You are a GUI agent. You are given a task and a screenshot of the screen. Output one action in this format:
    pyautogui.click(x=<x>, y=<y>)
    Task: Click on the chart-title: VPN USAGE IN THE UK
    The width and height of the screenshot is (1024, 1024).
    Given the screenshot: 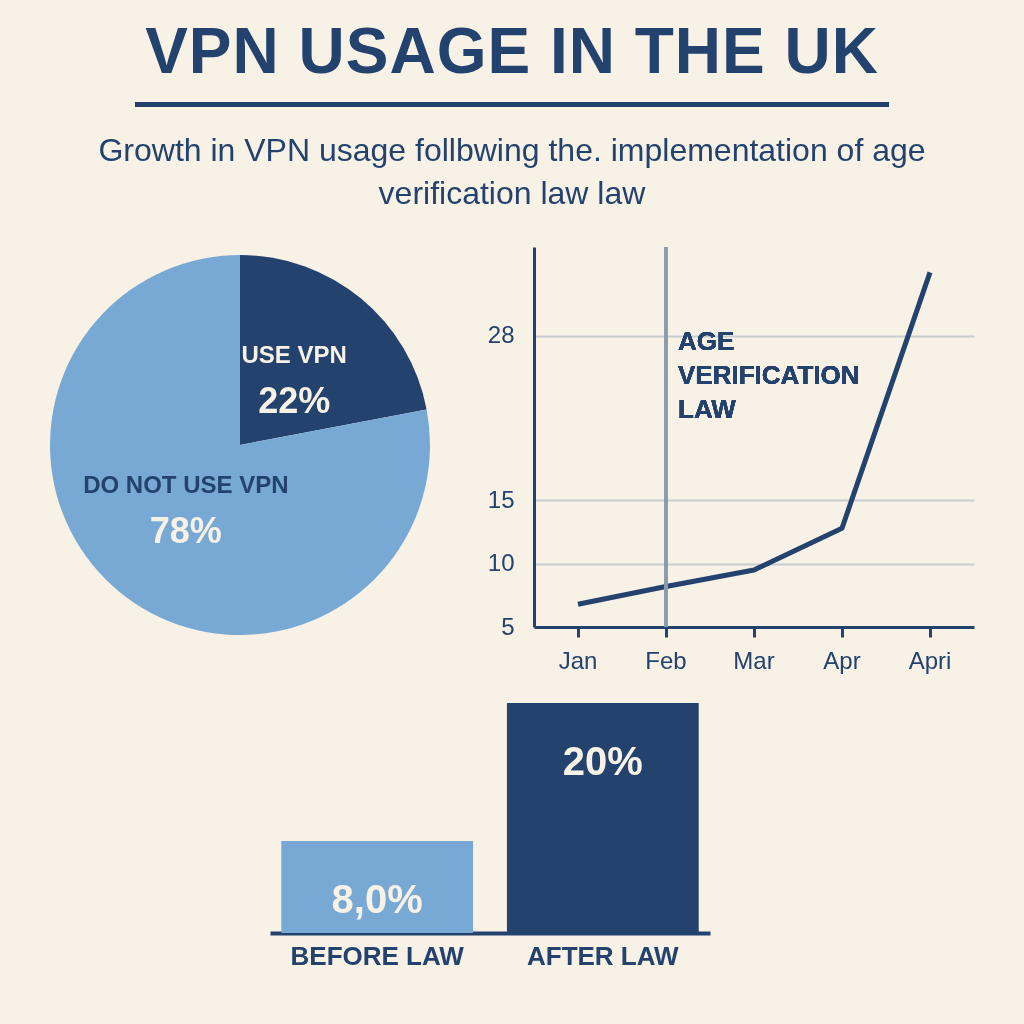 What is the action you would take?
    pyautogui.click(x=512, y=60)
    